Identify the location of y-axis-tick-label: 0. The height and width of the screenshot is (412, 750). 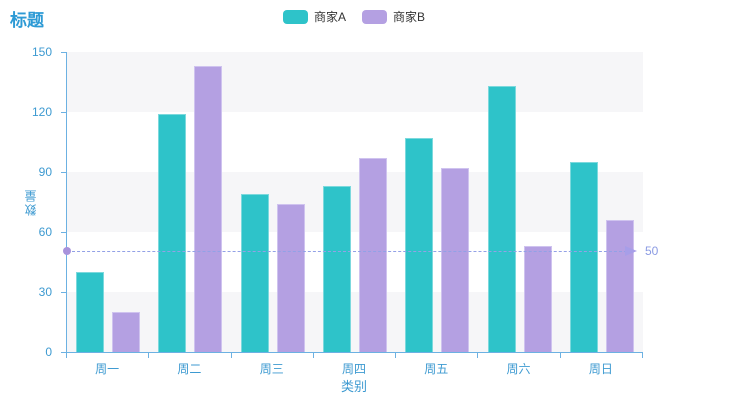
(48, 352).